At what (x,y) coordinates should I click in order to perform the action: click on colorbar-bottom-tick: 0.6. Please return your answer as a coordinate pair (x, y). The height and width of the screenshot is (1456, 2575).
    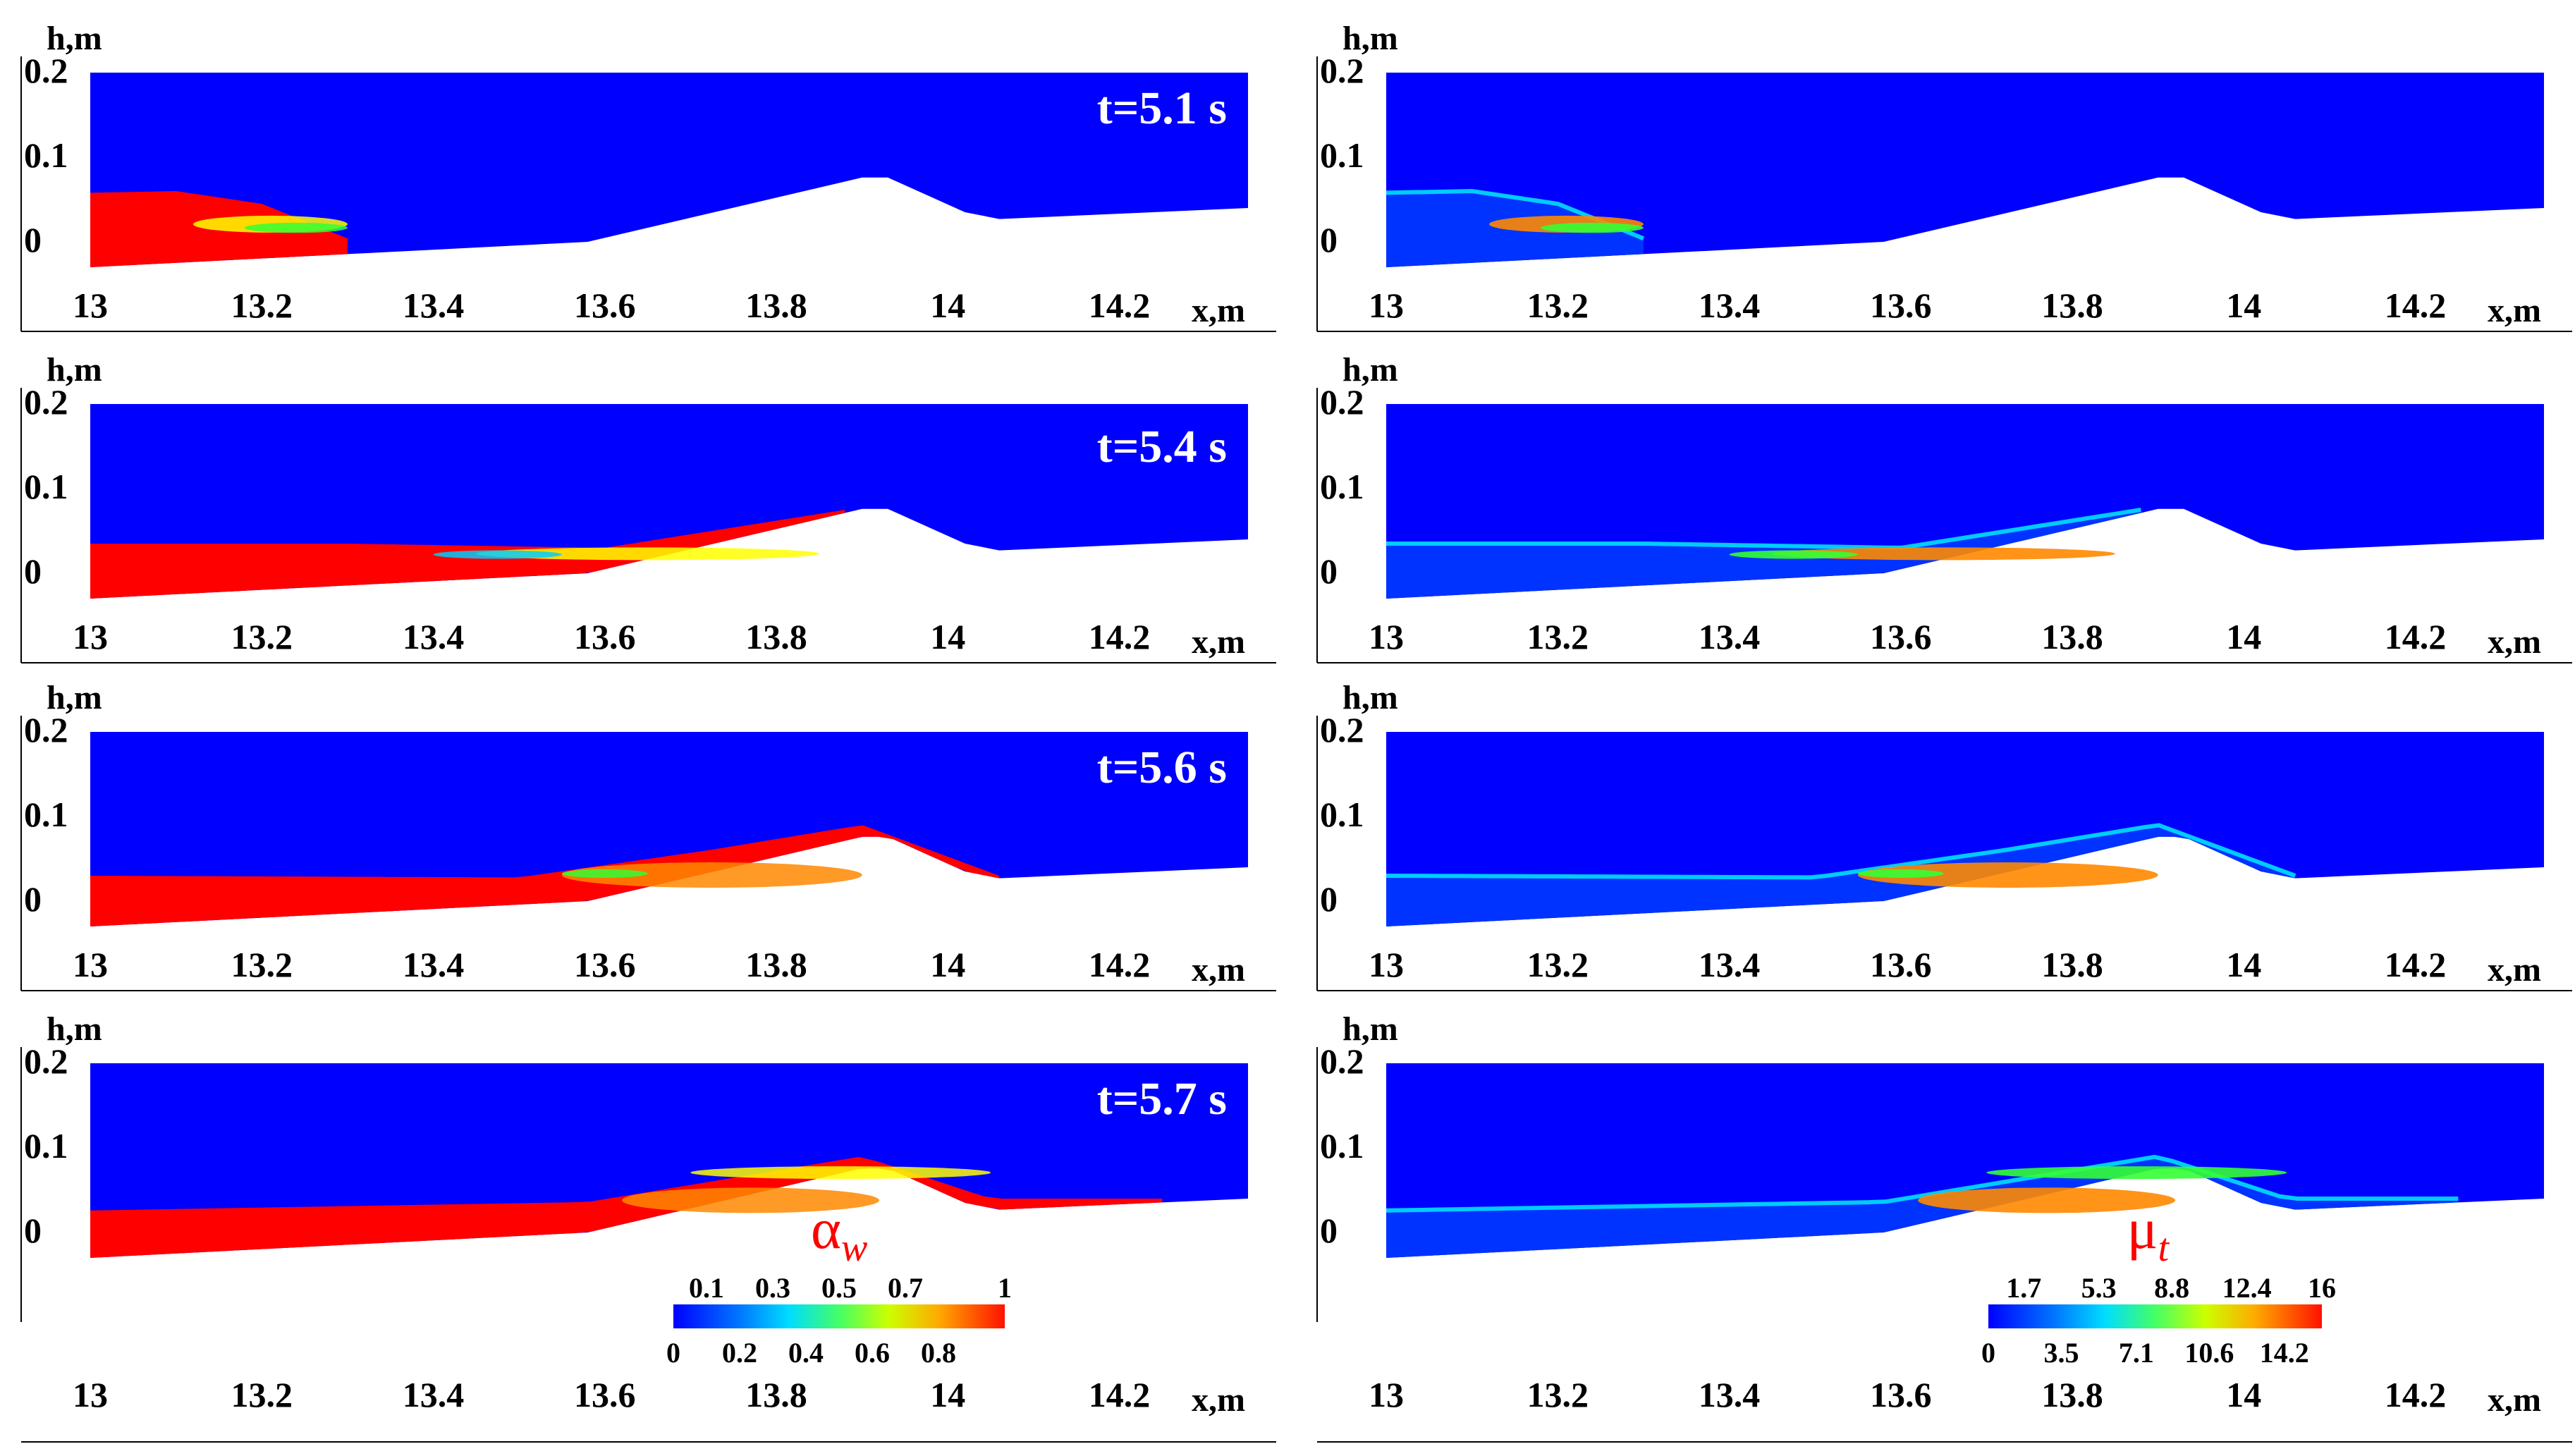
    Looking at the image, I should click on (872, 1353).